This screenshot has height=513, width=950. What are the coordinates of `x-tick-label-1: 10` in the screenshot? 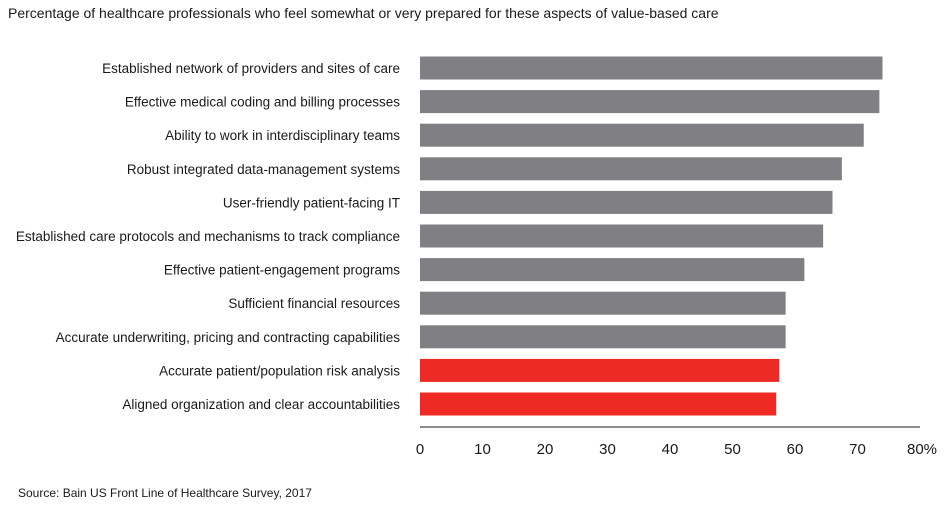 It's located at (482, 449).